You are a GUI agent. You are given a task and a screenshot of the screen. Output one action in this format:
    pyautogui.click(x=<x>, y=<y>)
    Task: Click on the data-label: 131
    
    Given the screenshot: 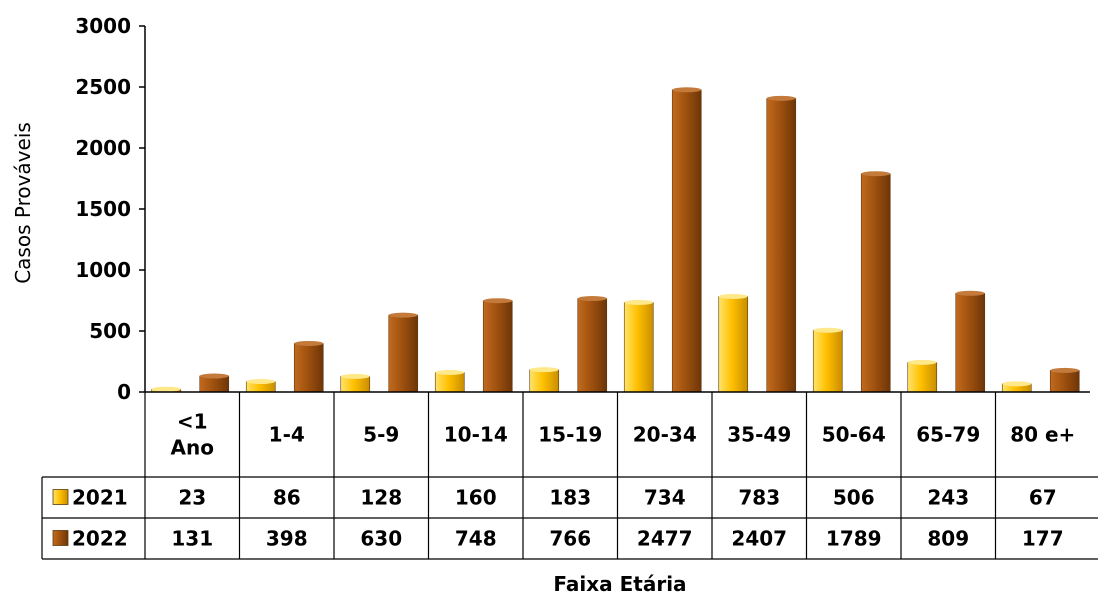 What is the action you would take?
    pyautogui.click(x=192, y=539)
    